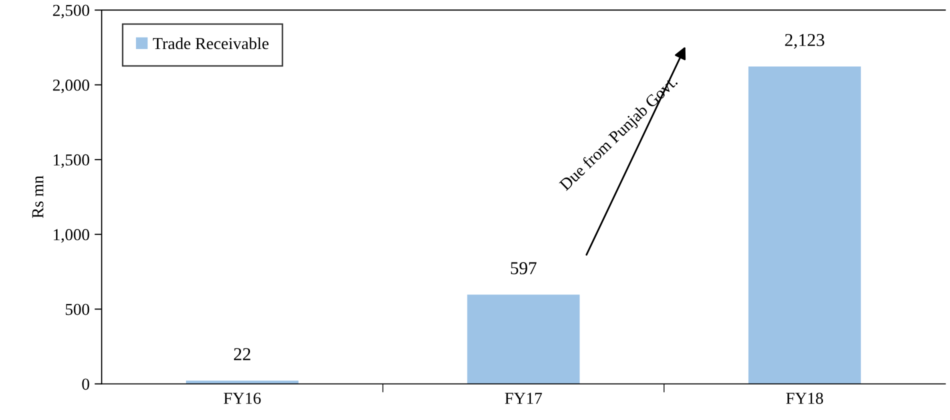 Image resolution: width=950 pixels, height=420 pixels. Describe the element at coordinates (72, 236) in the screenshot. I see `y-tick-label: 1,000` at that location.